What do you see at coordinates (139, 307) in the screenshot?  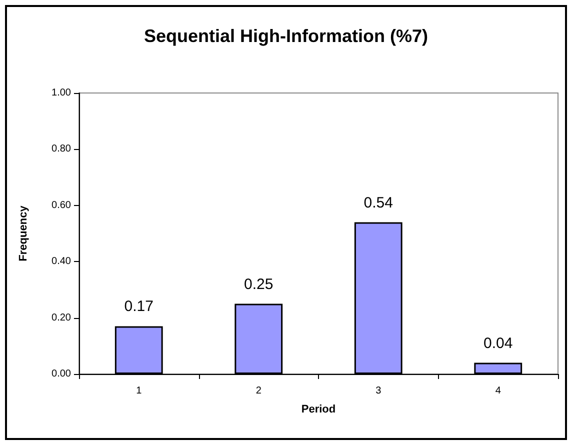 I see `data-label: 0.17` at bounding box center [139, 307].